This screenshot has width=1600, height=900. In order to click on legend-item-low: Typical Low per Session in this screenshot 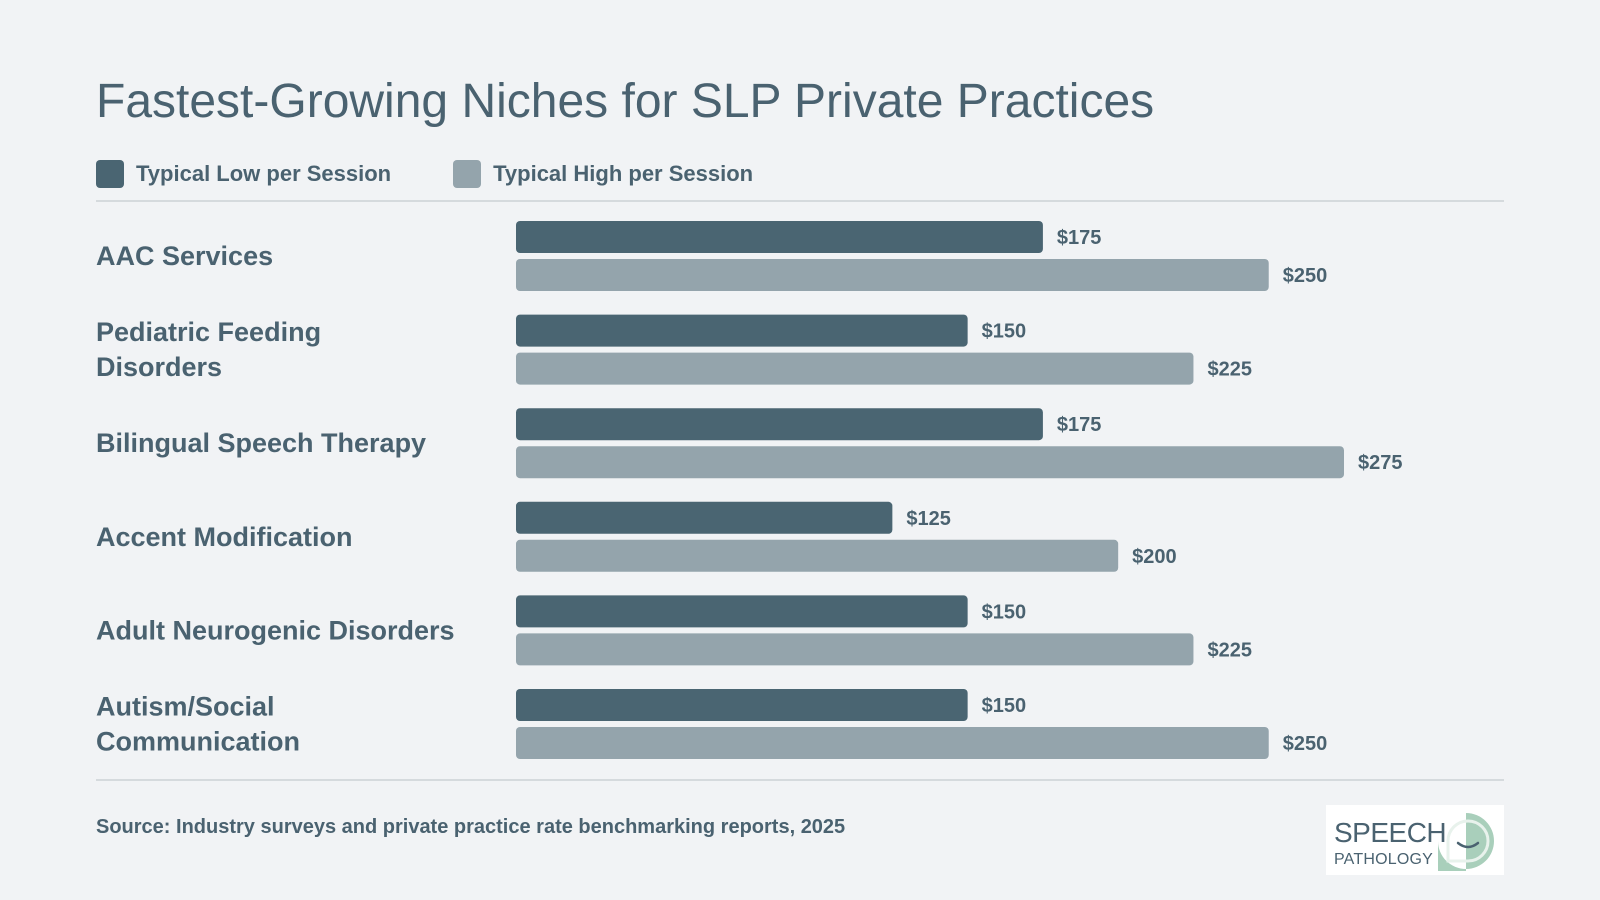, I will do `click(243, 174)`.